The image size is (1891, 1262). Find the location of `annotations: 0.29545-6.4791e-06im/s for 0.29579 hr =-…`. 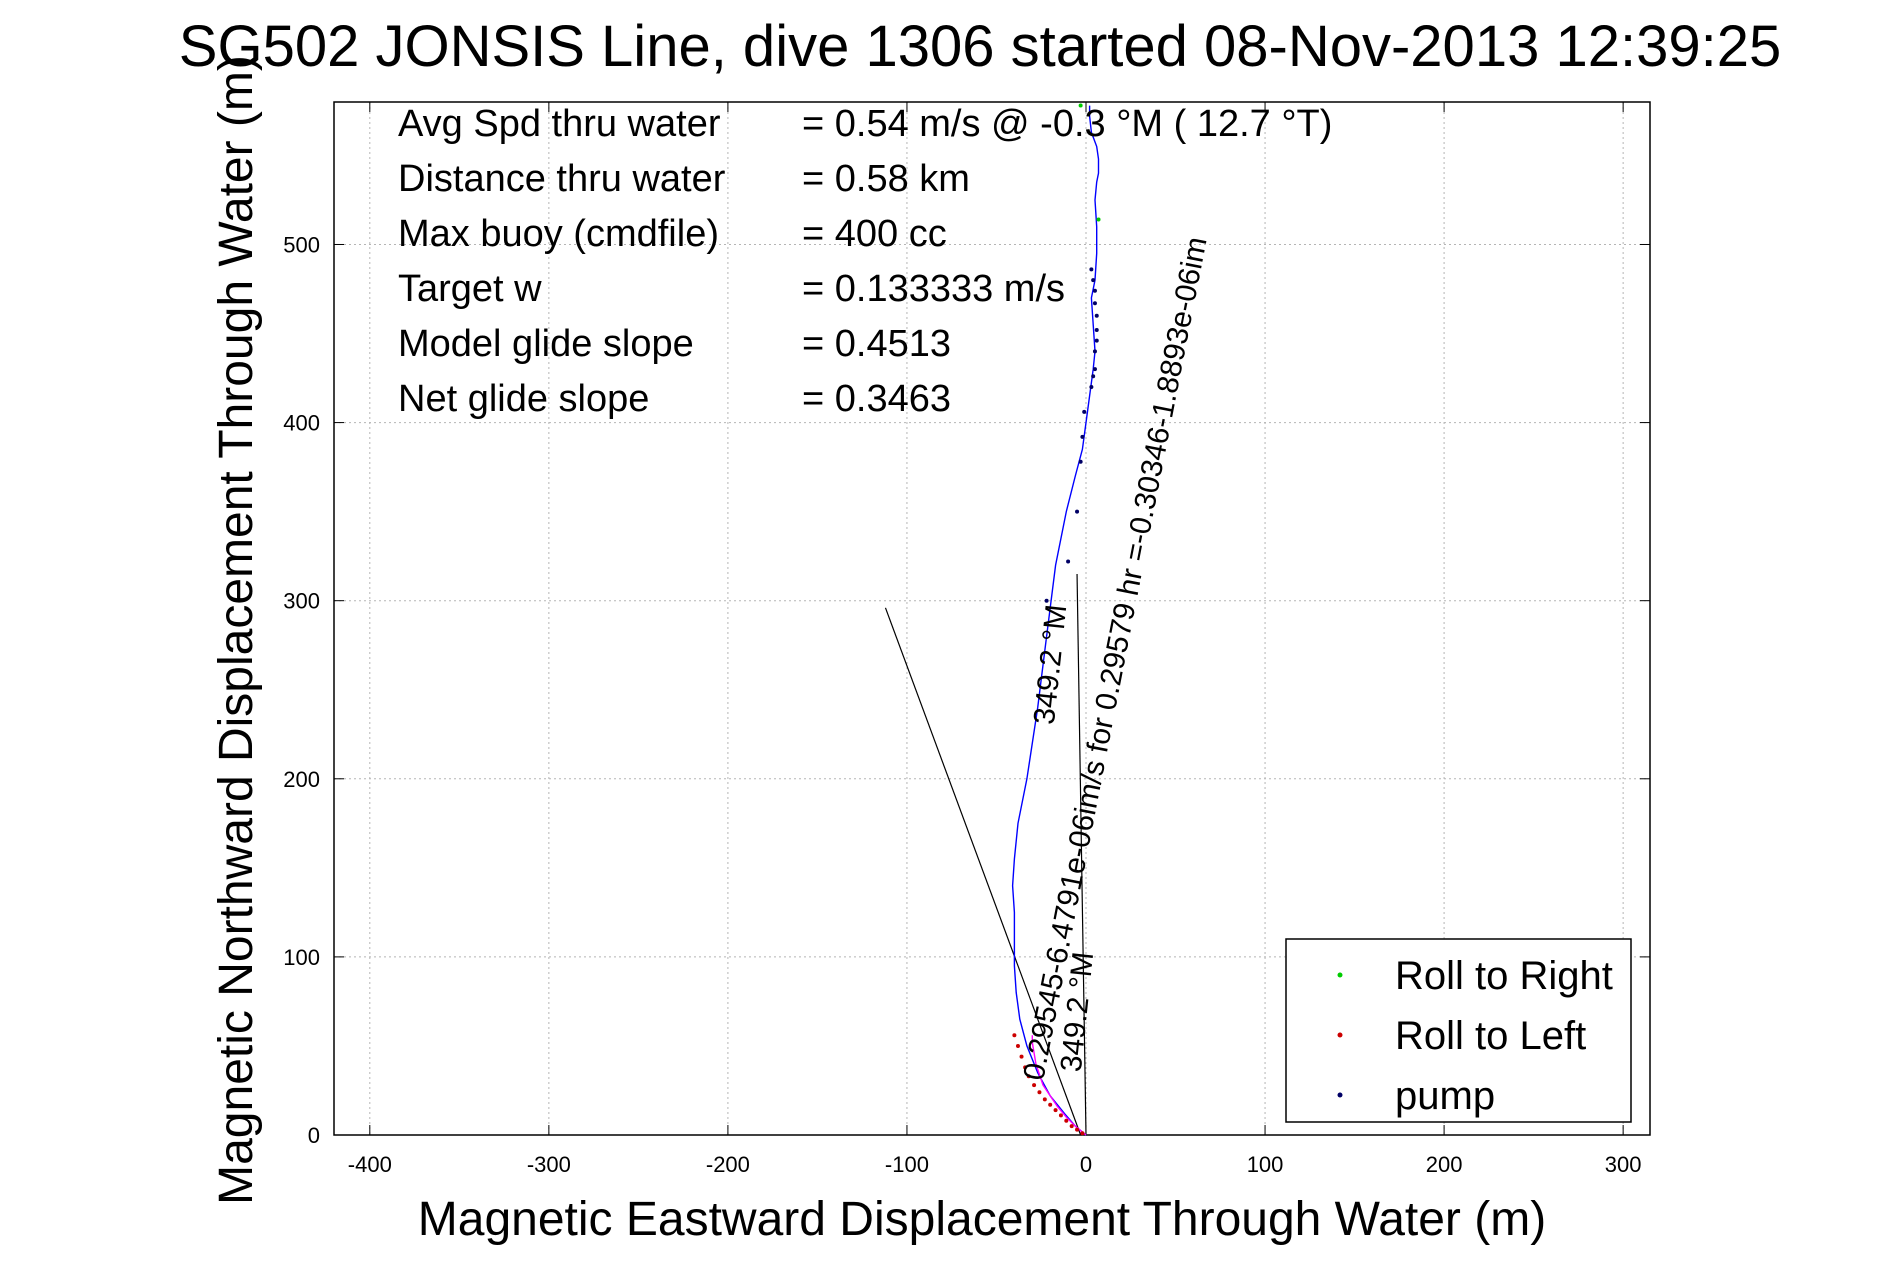

annotations: 0.29545-6.4791e-06im/s for 0.29579 hr =-… is located at coordinates (1115, 658).